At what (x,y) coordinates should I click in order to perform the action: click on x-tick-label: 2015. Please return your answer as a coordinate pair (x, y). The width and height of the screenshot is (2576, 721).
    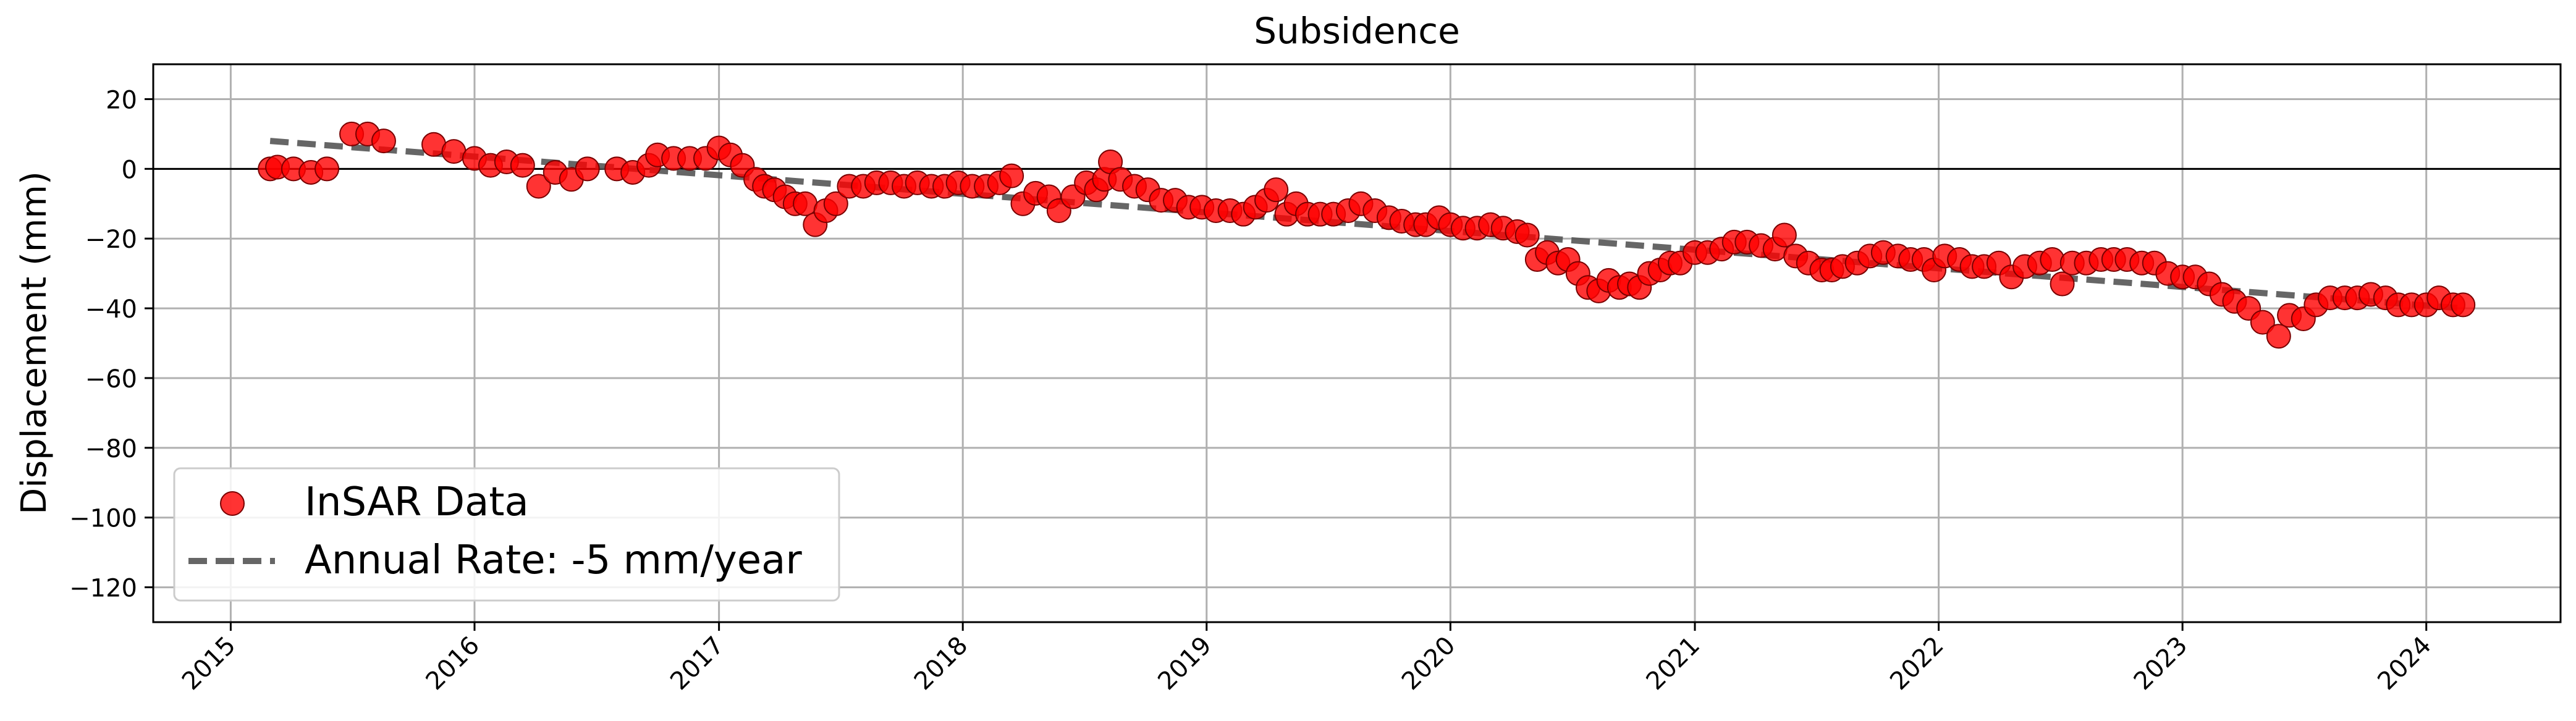
    Looking at the image, I should click on (209, 663).